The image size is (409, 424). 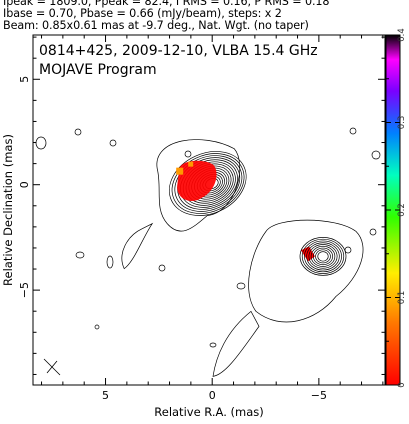 What do you see at coordinates (236, 343) in the screenshot?
I see `southwest-tail-contour` at bounding box center [236, 343].